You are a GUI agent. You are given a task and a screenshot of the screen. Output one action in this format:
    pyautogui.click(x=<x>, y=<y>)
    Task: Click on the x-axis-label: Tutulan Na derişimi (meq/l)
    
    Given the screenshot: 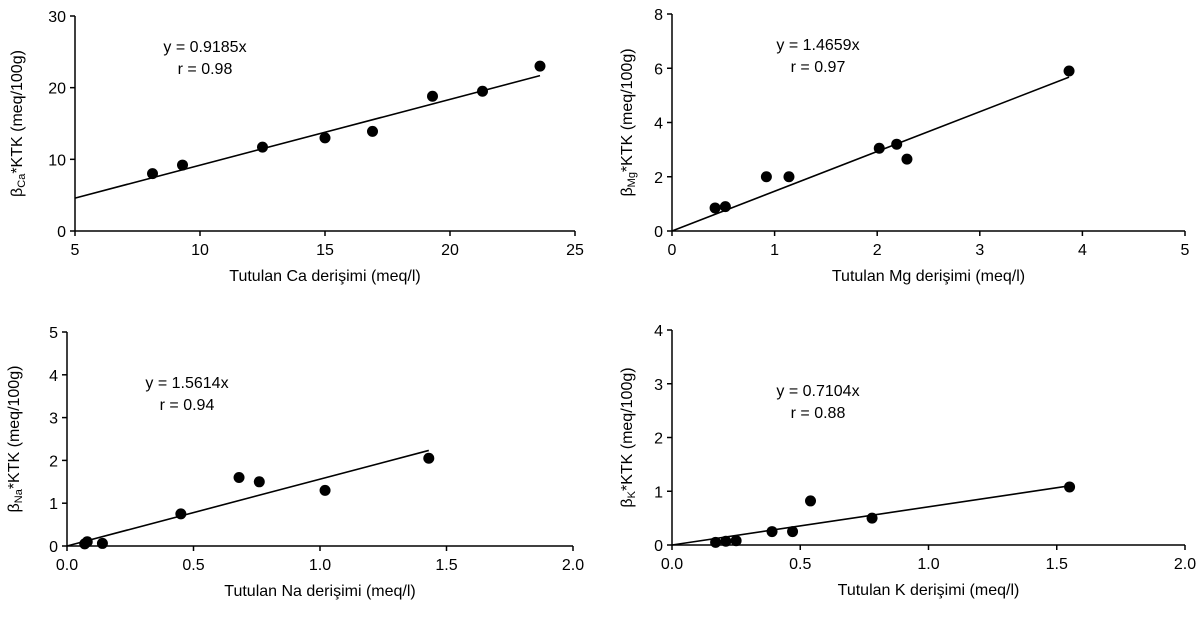 What is the action you would take?
    pyautogui.click(x=319, y=591)
    